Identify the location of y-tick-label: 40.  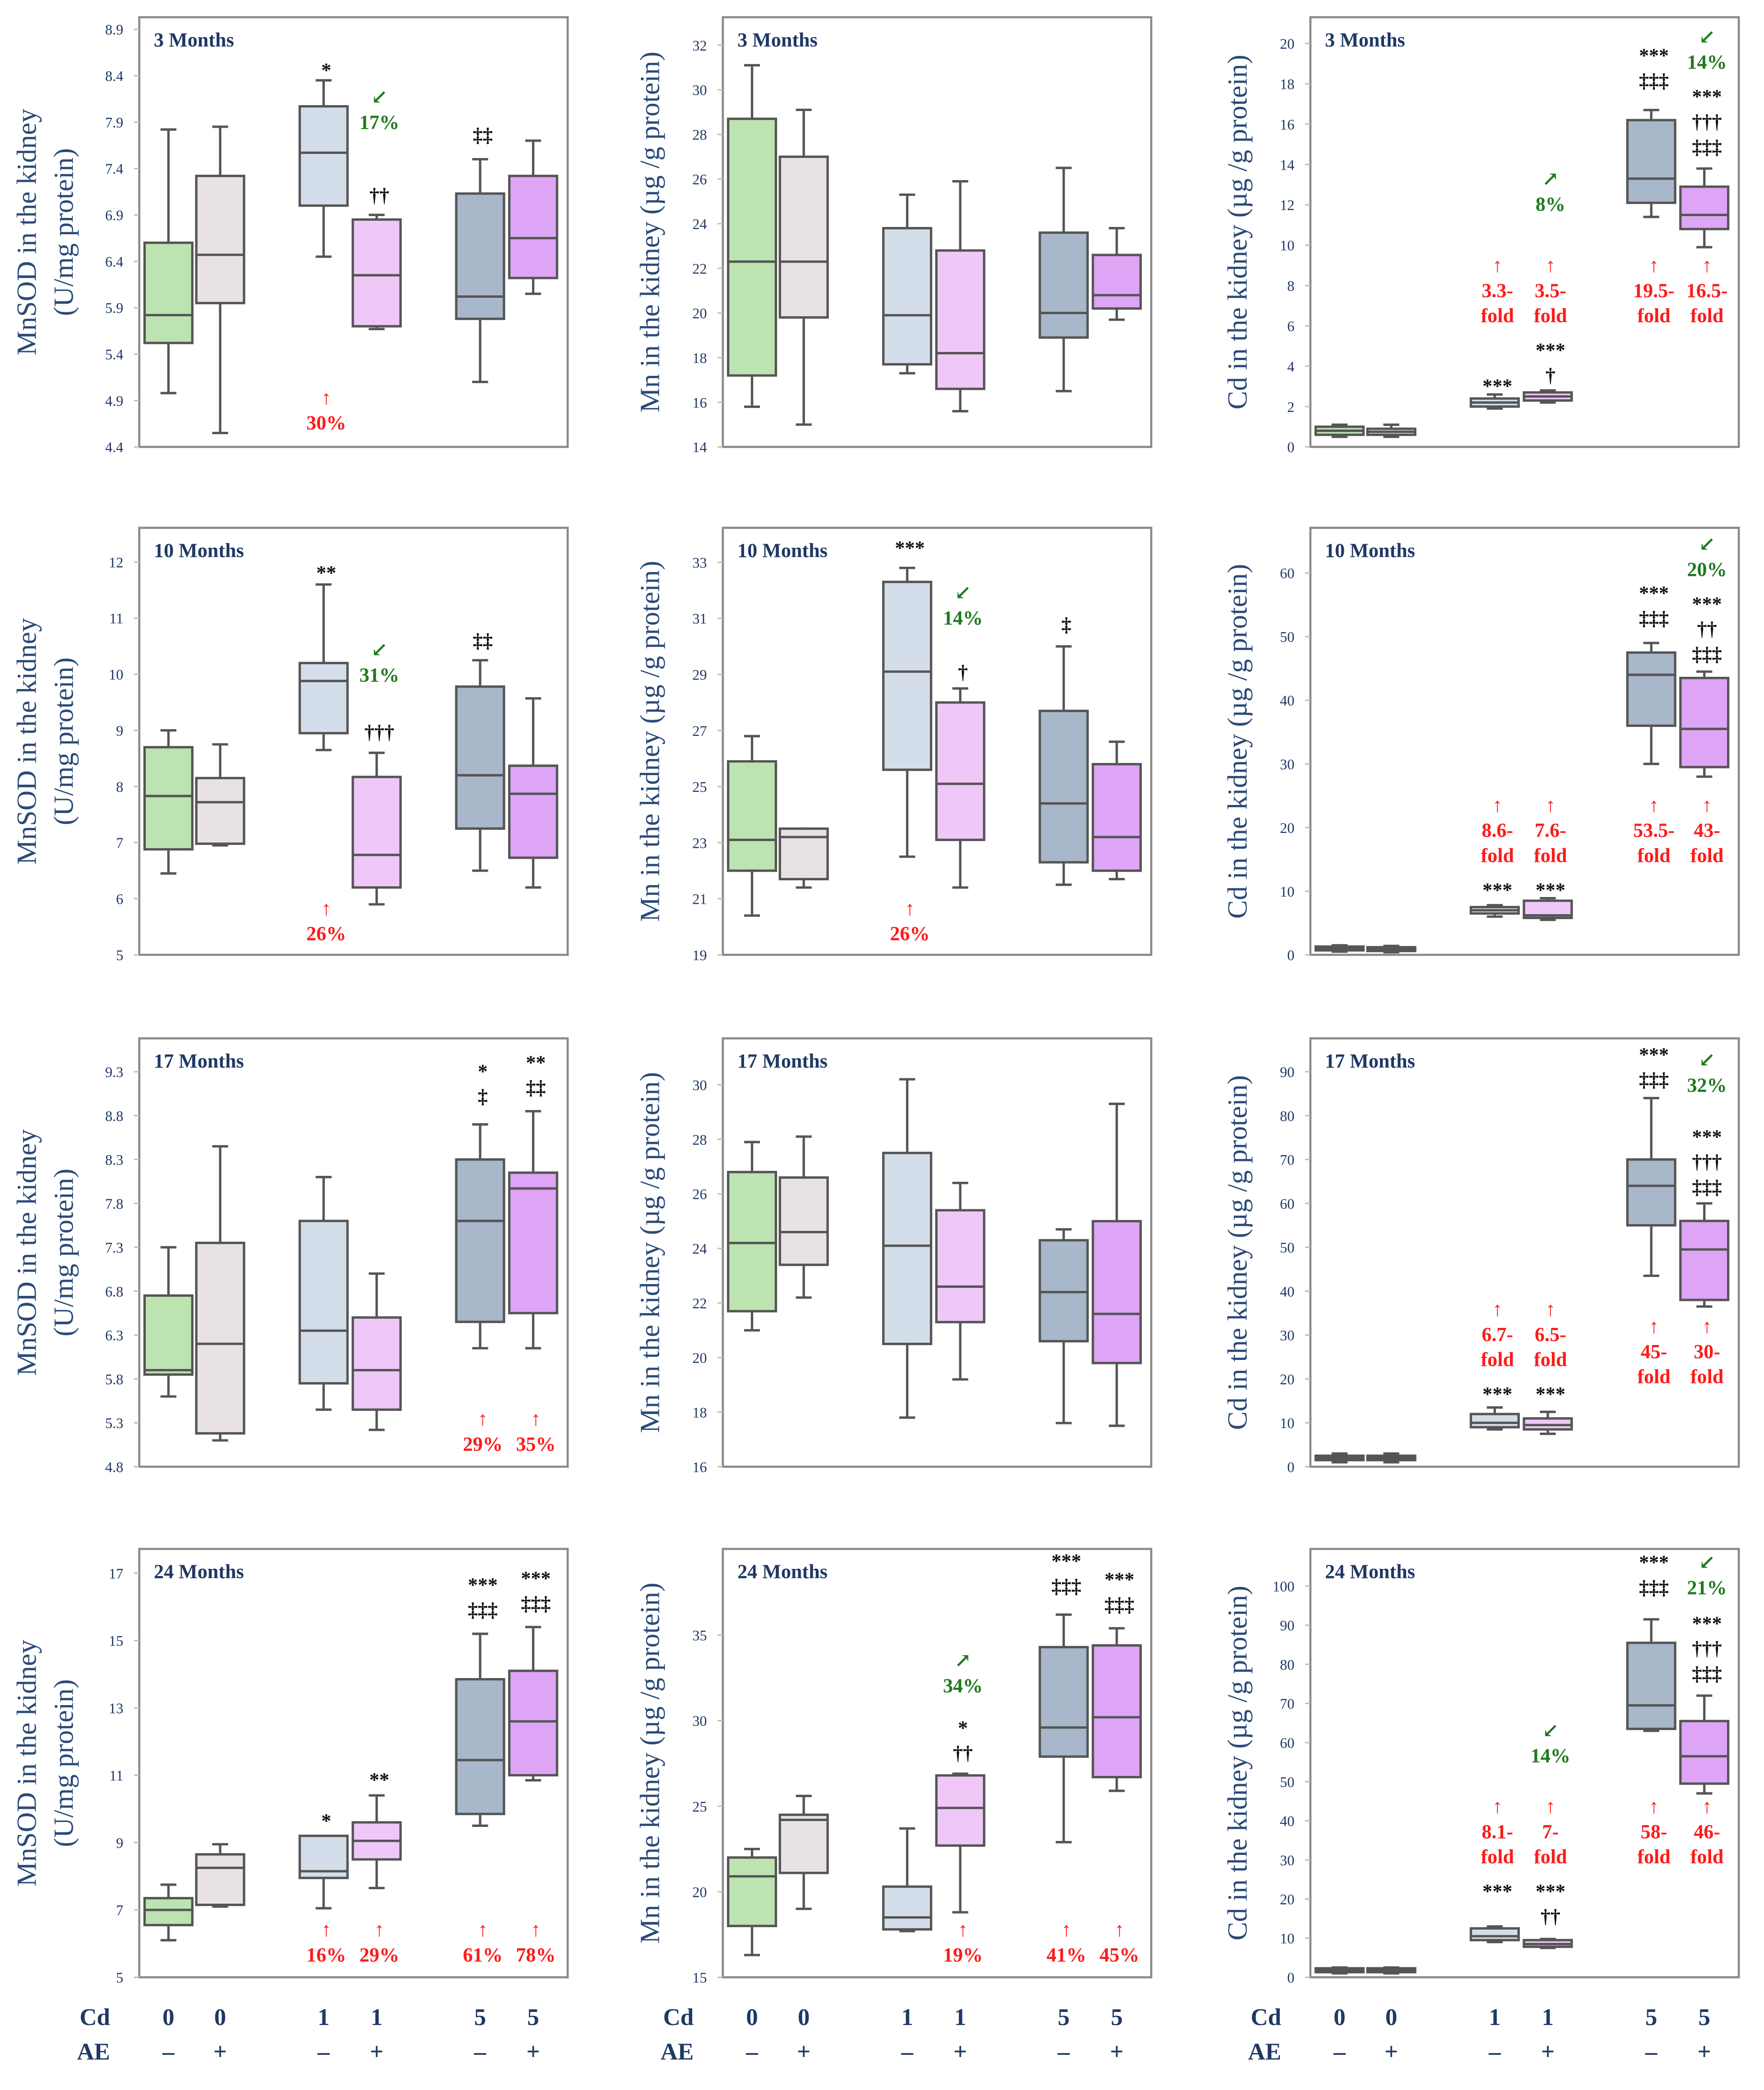
(1287, 701).